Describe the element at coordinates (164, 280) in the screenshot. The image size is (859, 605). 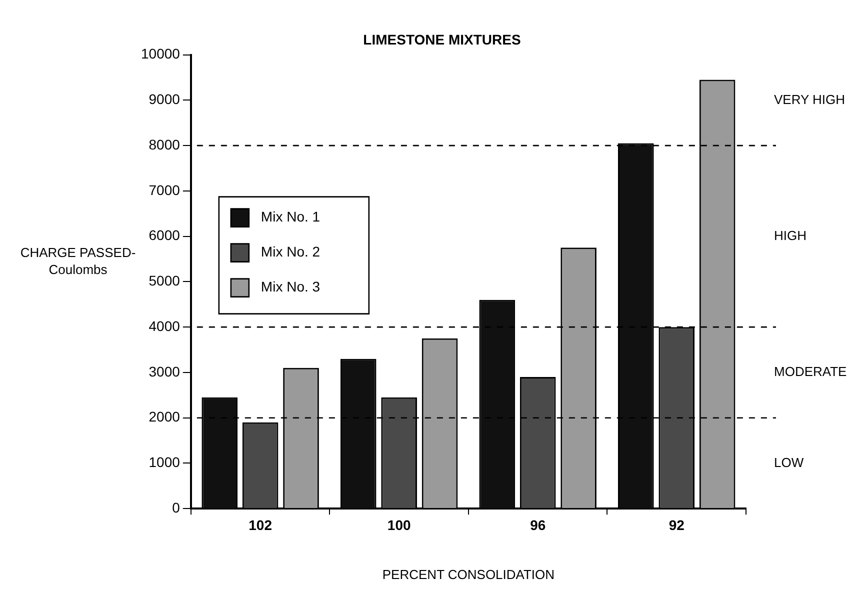
I see `y-tick-label: 5000` at that location.